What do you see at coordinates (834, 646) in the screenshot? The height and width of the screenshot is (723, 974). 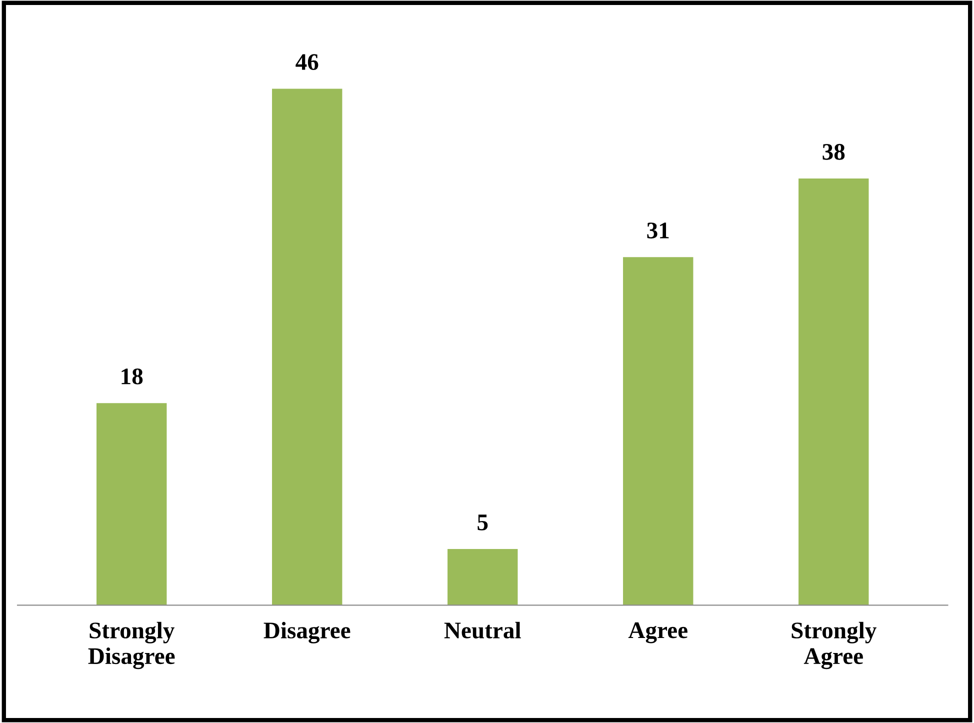 I see `x-tick-label: Strongly Agree` at bounding box center [834, 646].